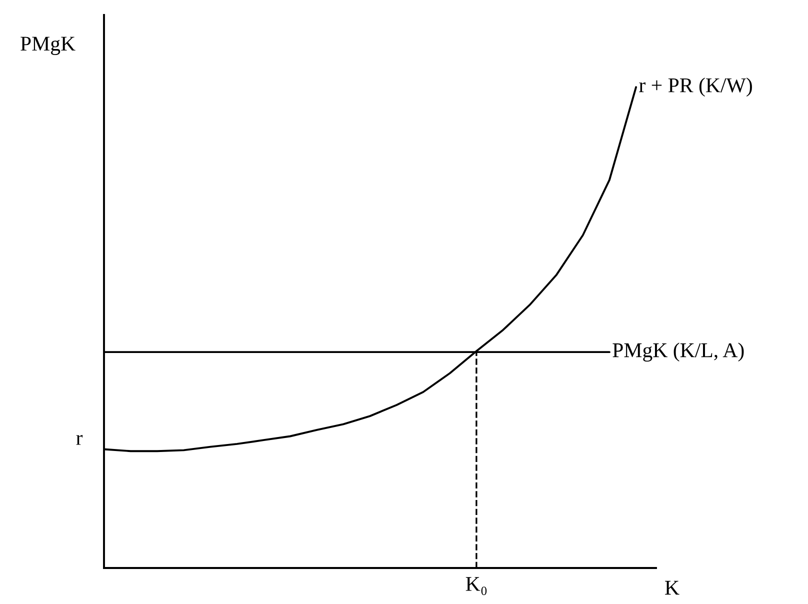 The width and height of the screenshot is (808, 604). What do you see at coordinates (678, 352) in the screenshot?
I see `series-label: PMgK (K/L, A)` at bounding box center [678, 352].